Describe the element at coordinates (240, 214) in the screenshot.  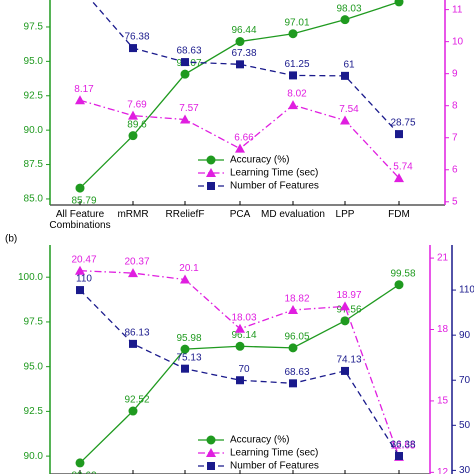
I see `x-tick-label: PCA` at that location.